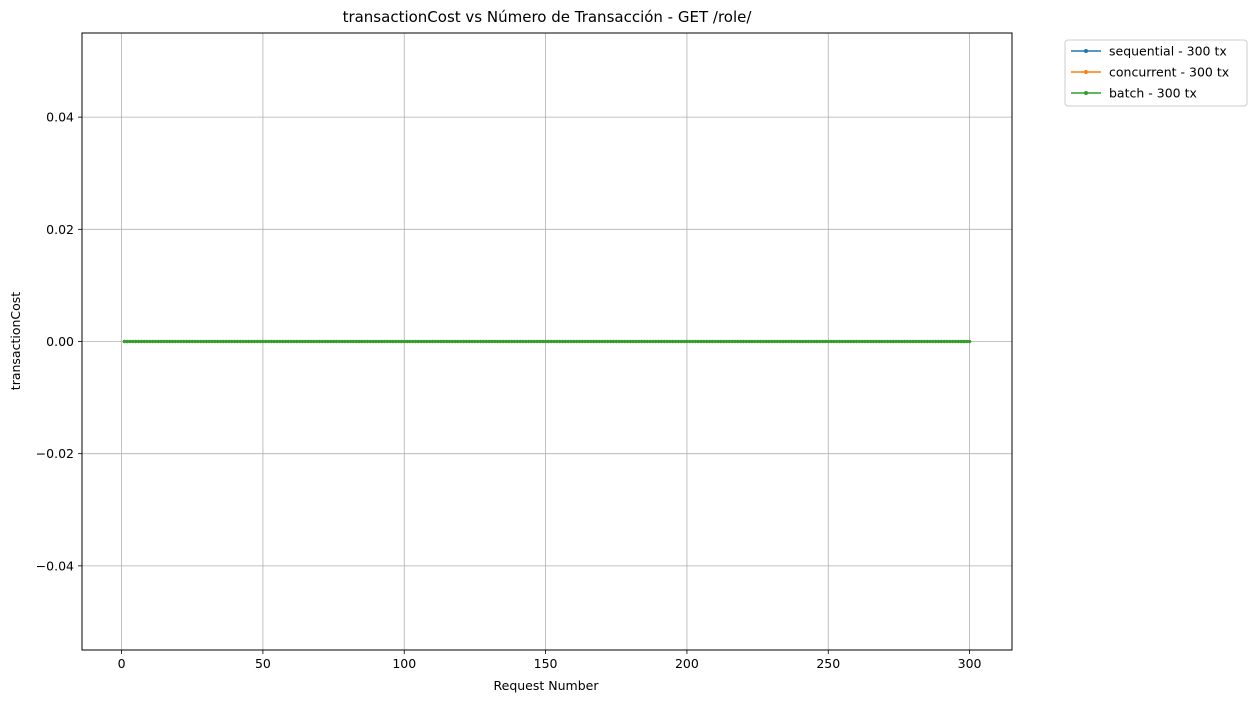  I want to click on series-layer, so click(547, 341).